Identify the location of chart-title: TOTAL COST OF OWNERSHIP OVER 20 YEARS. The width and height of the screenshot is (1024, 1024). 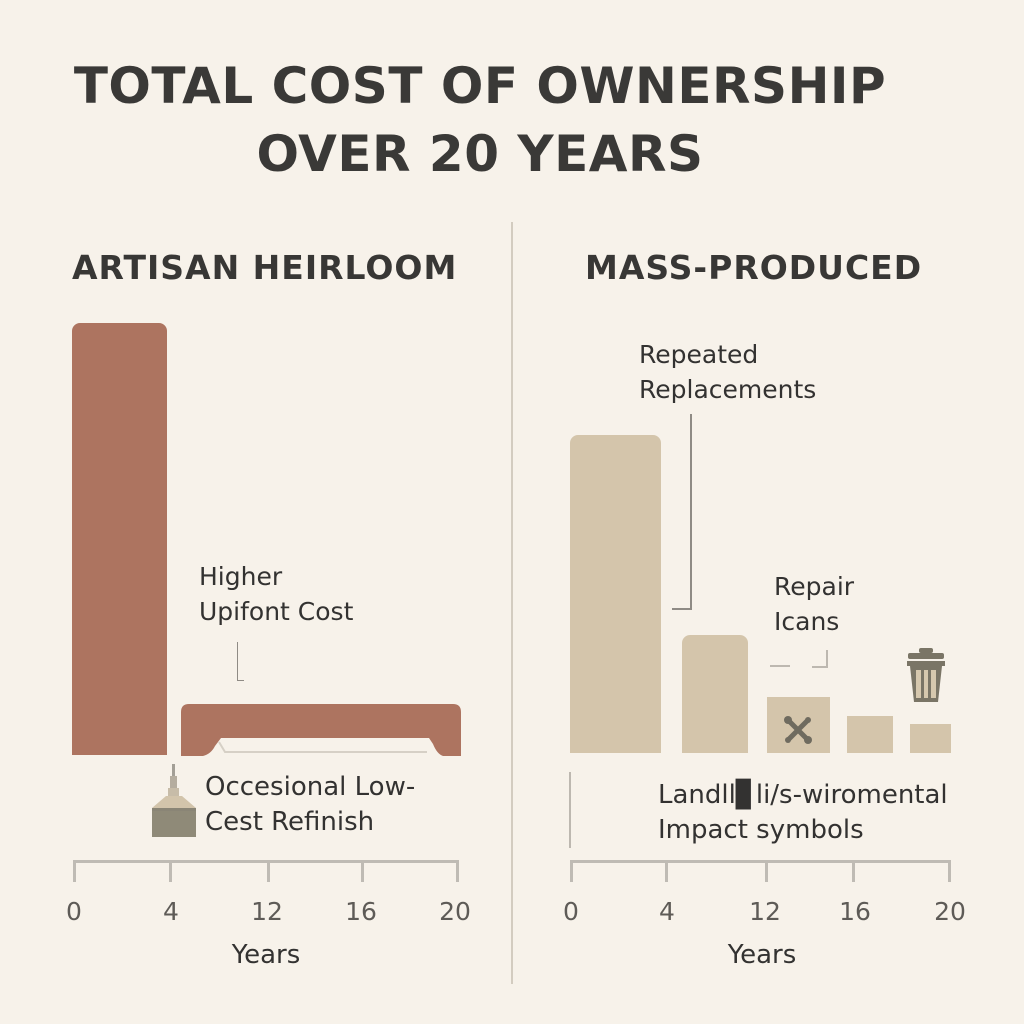
(480, 120).